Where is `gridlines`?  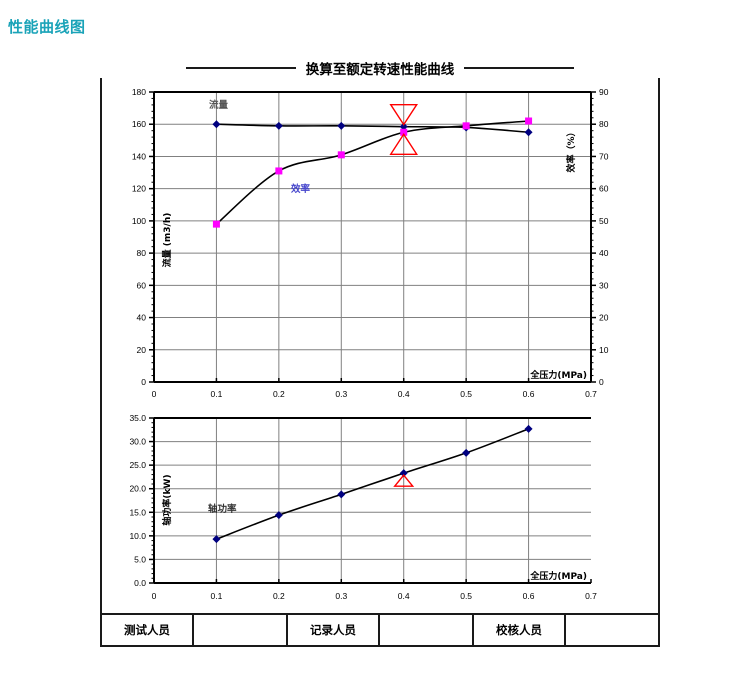 gridlines is located at coordinates (372, 500).